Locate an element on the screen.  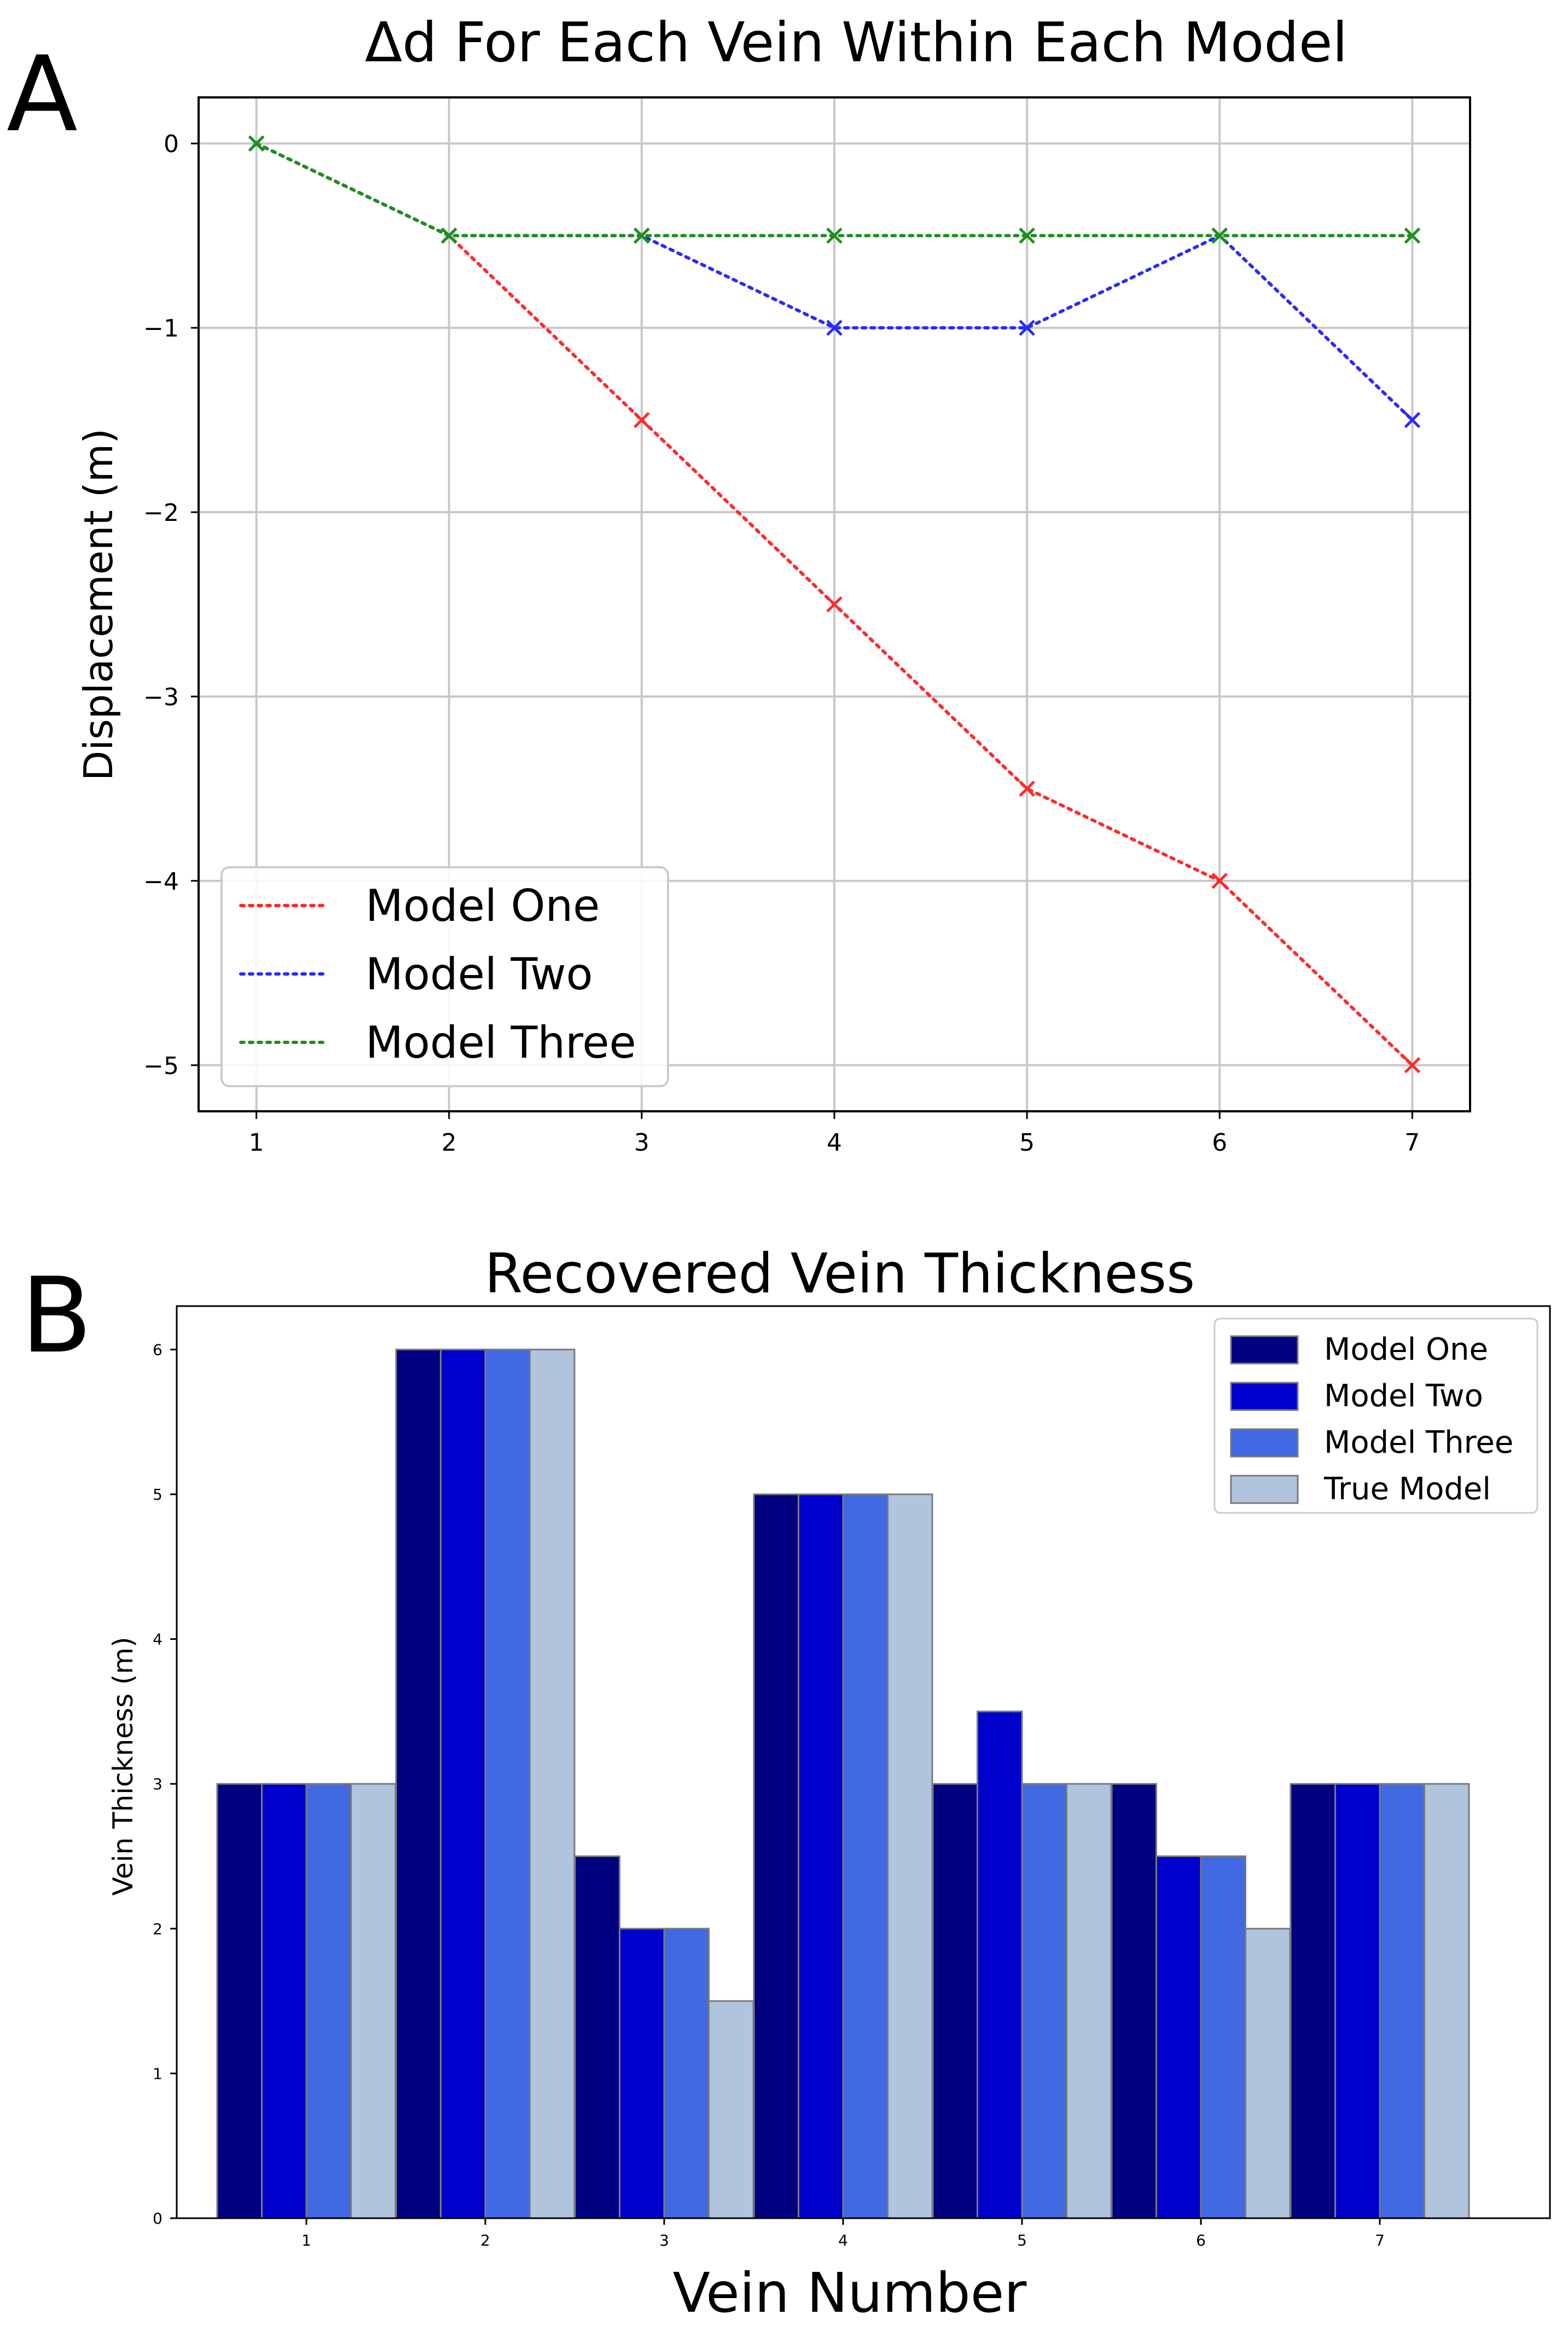
chart-b-xtick-label-4: 4 is located at coordinates (843, 2240).